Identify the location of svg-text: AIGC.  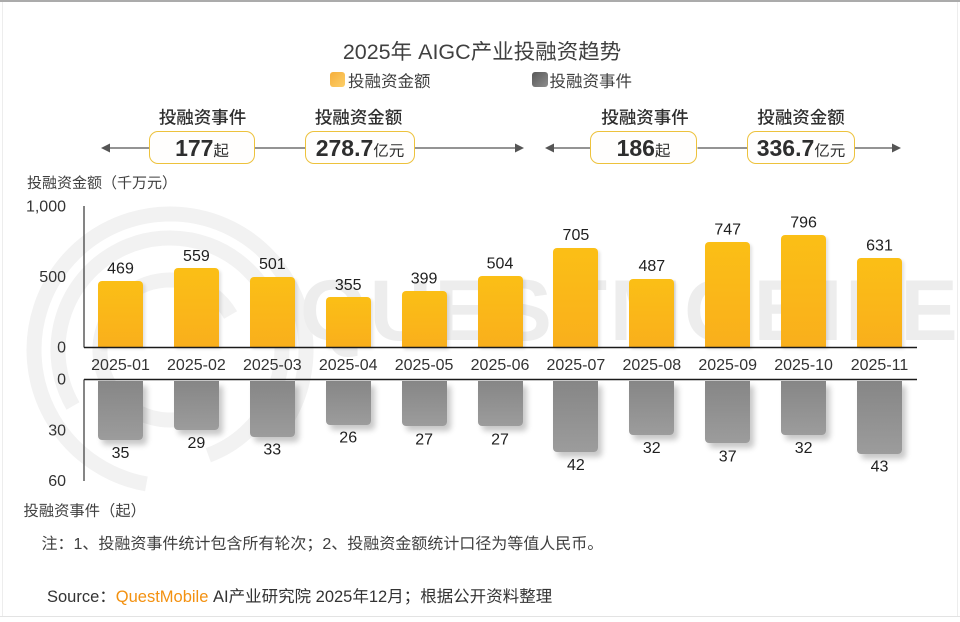
(444, 52).